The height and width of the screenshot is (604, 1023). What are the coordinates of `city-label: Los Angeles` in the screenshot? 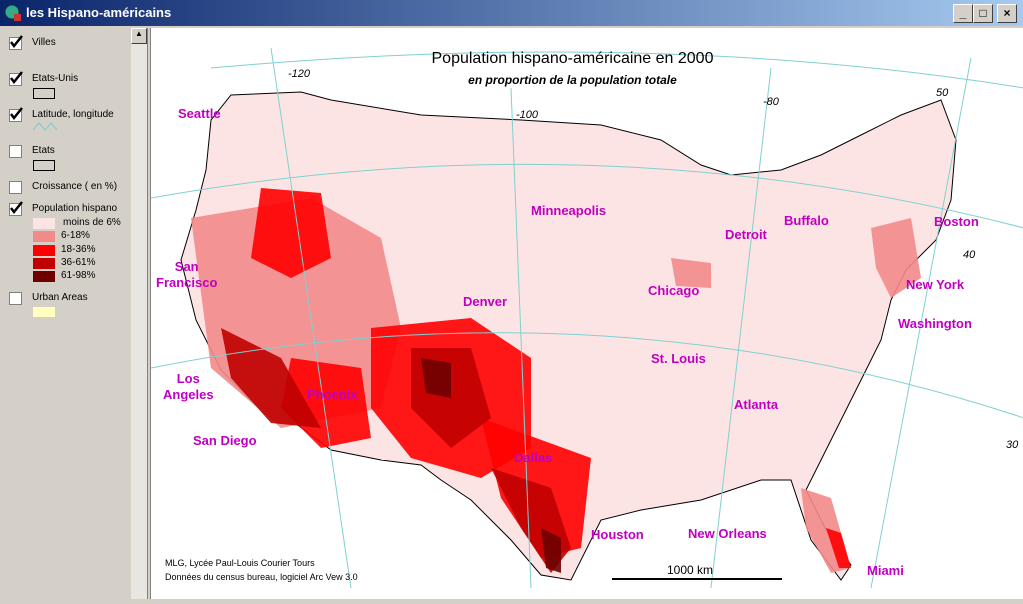 It's located at (188, 386).